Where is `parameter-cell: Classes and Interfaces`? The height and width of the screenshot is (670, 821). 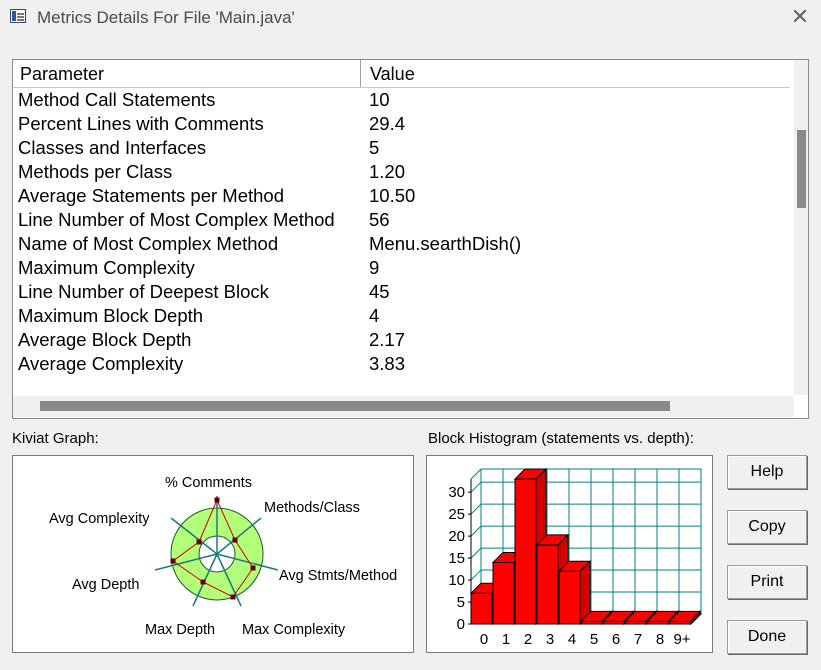
parameter-cell: Classes and Interfaces is located at coordinates (112, 147).